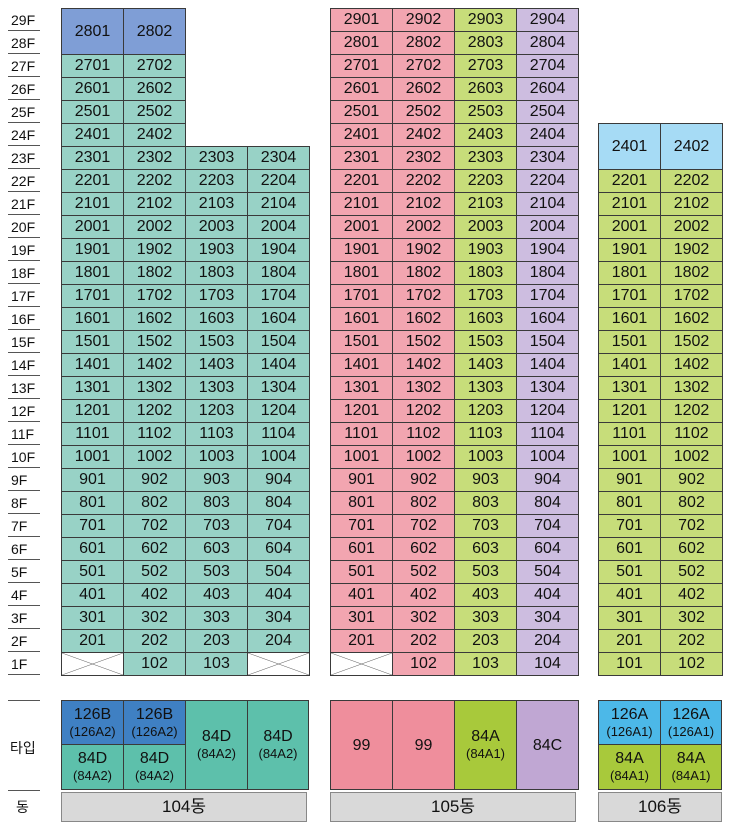  Describe the element at coordinates (485, 457) in the screenshot. I see `unit-cell: 1003` at that location.